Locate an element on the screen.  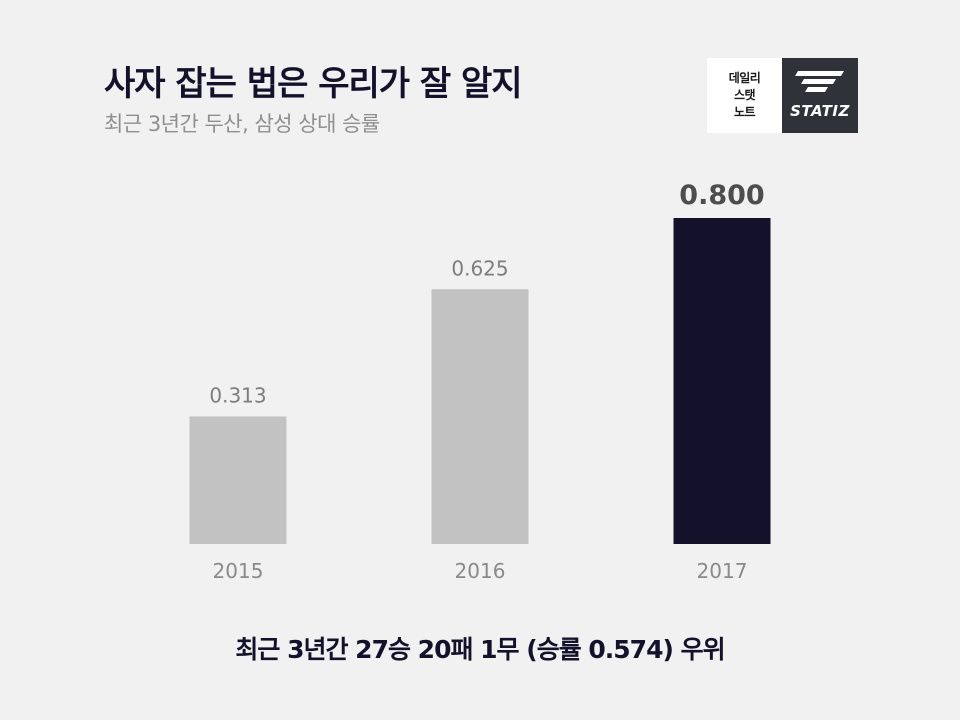
logo-line-1: 데일리 is located at coordinates (744, 78).